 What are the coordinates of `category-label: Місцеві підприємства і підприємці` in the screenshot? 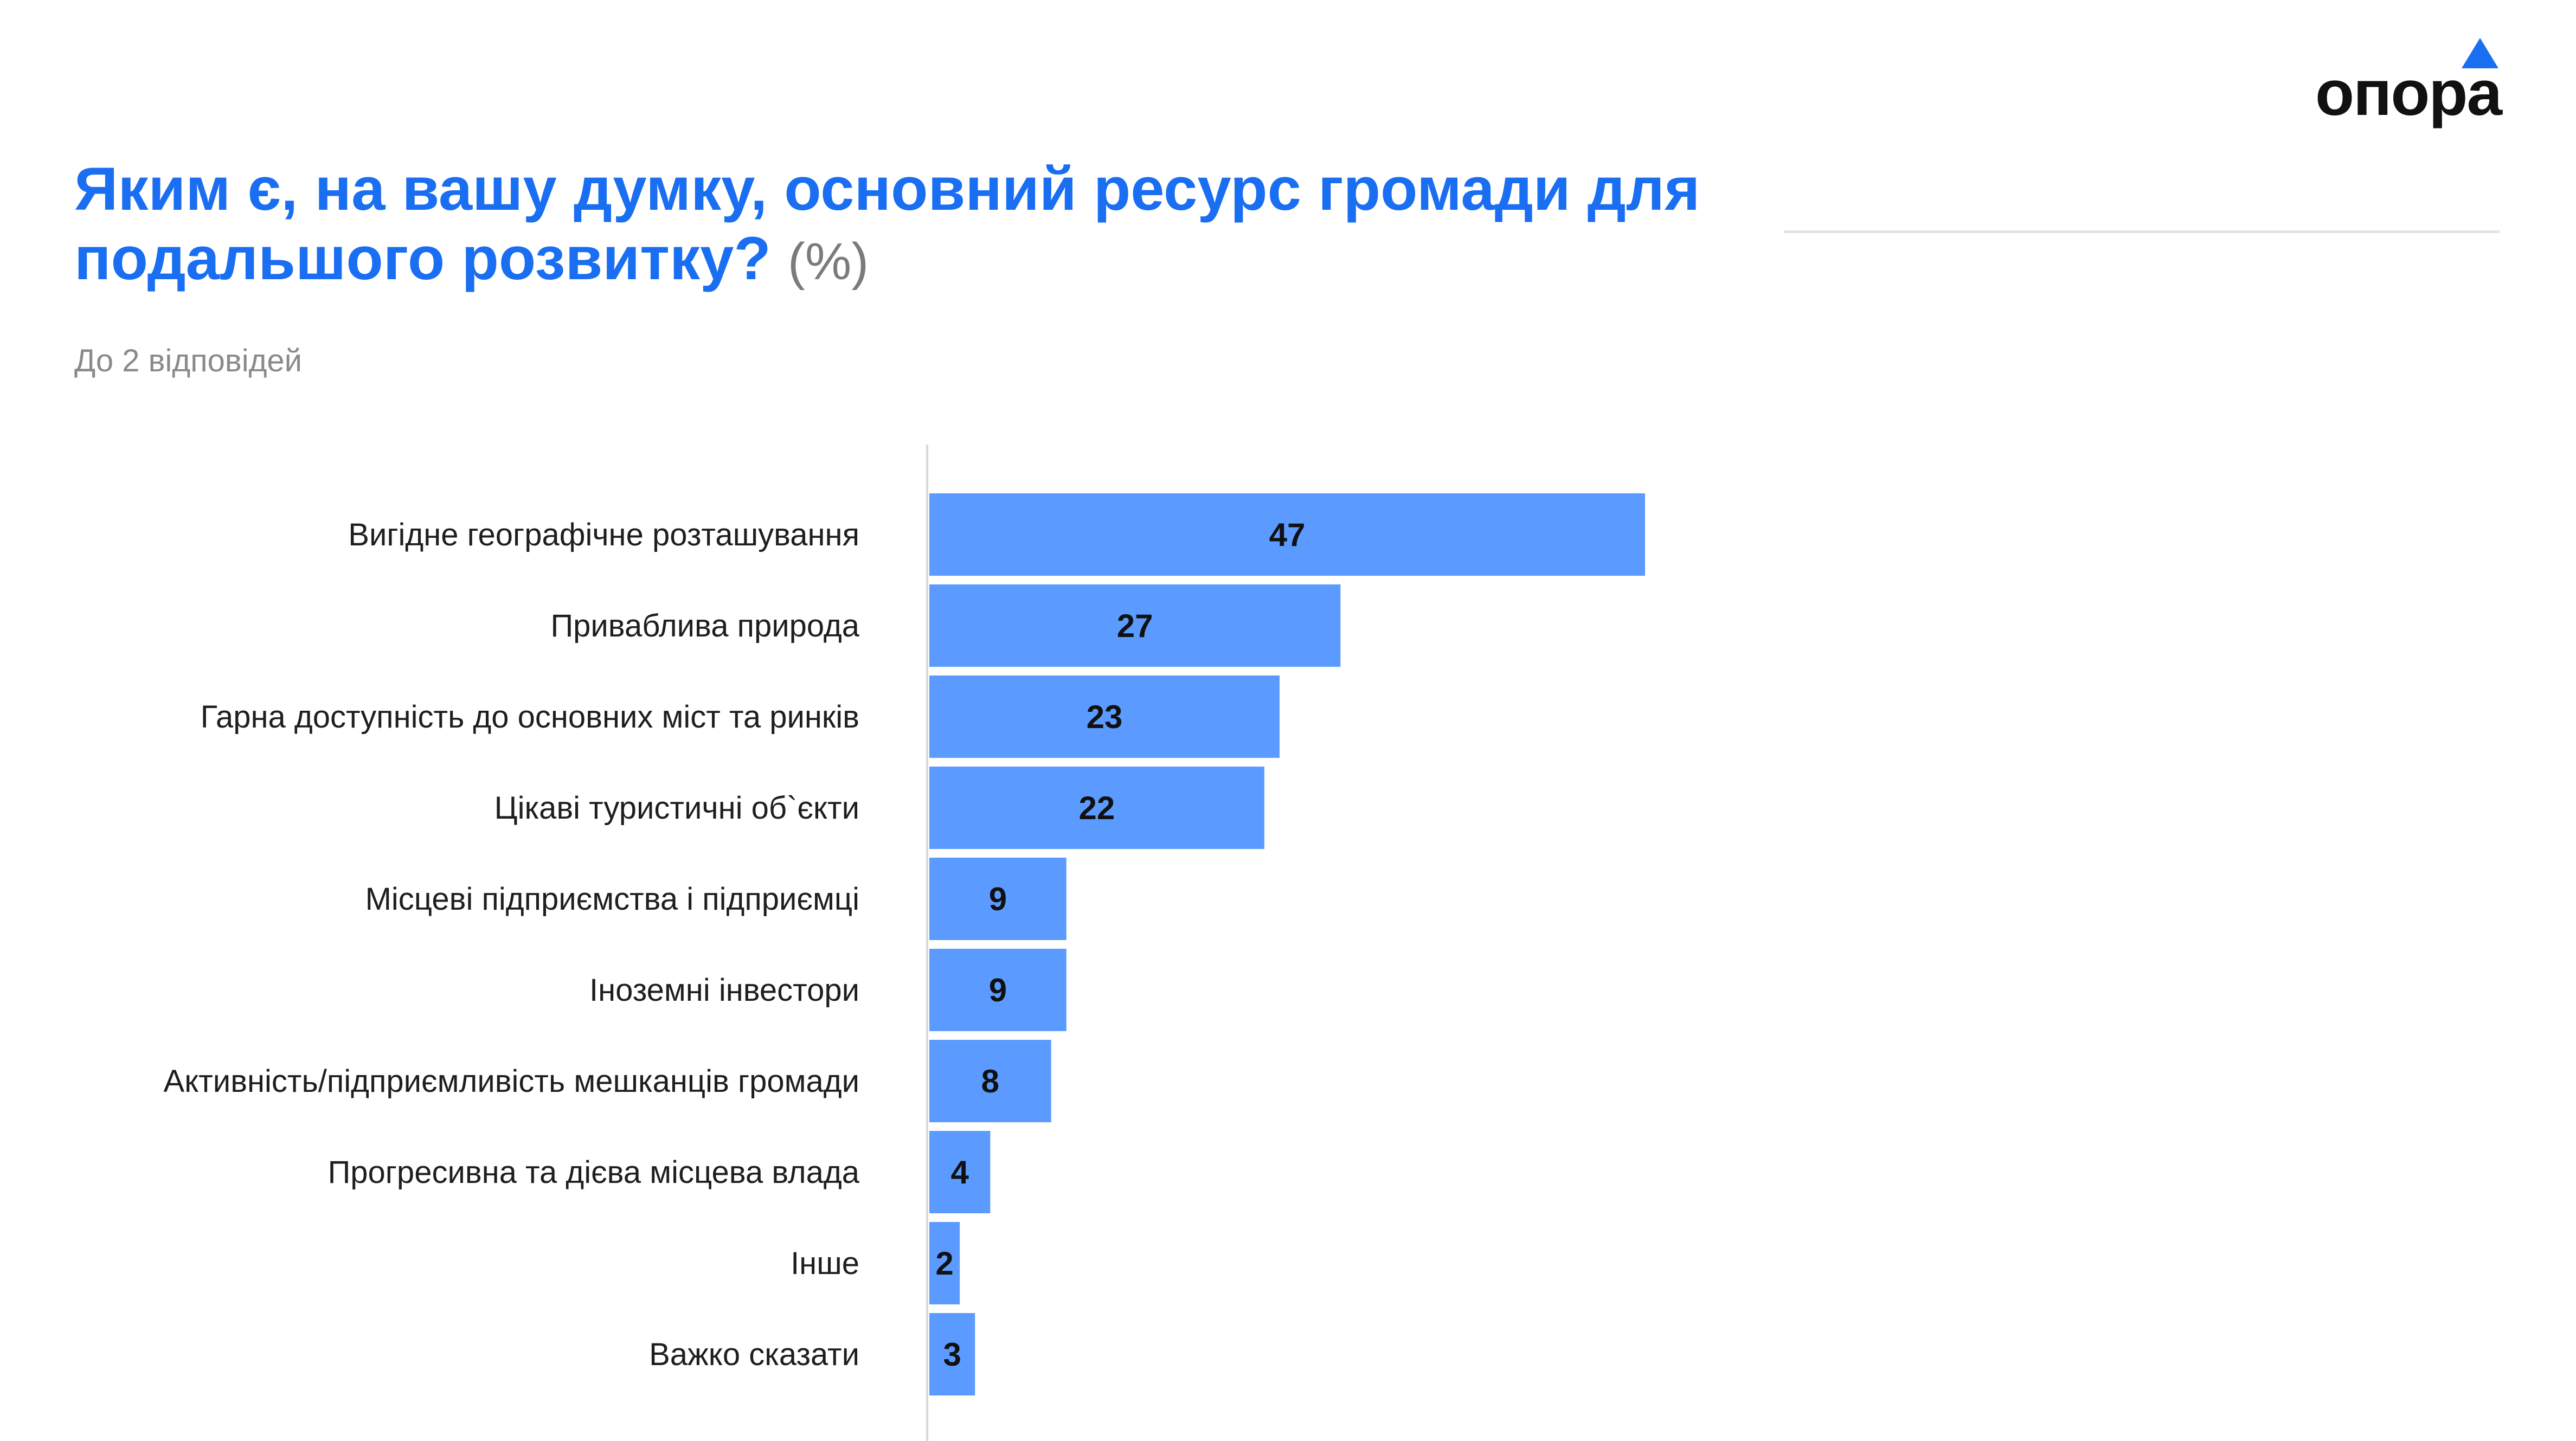 It's located at (612, 899).